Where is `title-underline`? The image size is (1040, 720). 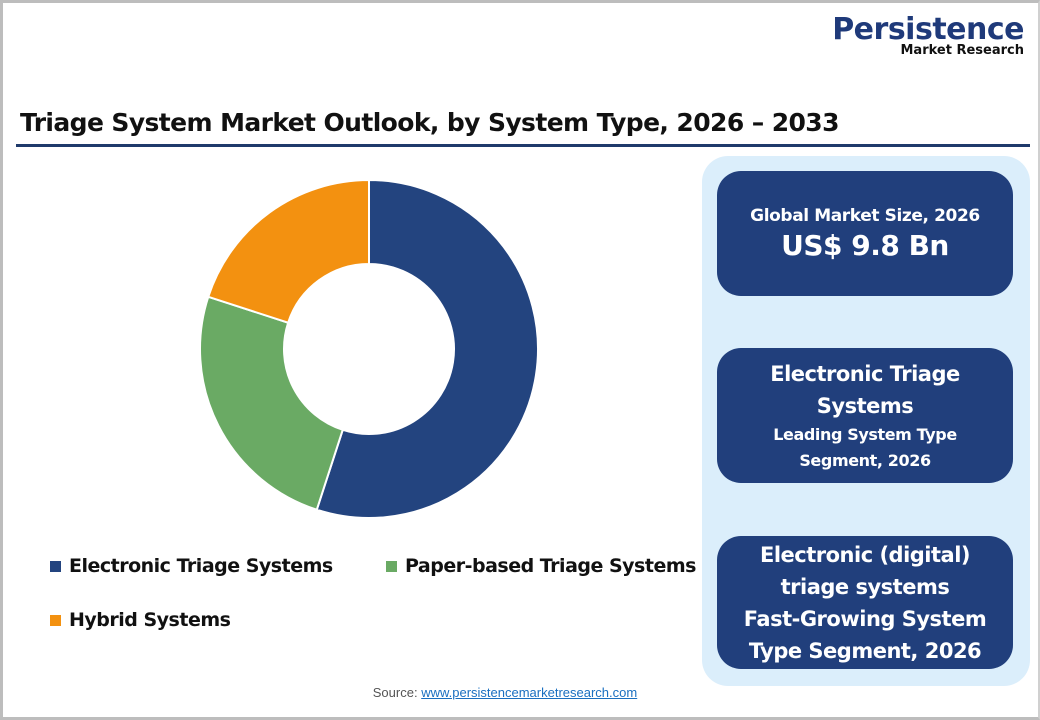
title-underline is located at coordinates (523, 145).